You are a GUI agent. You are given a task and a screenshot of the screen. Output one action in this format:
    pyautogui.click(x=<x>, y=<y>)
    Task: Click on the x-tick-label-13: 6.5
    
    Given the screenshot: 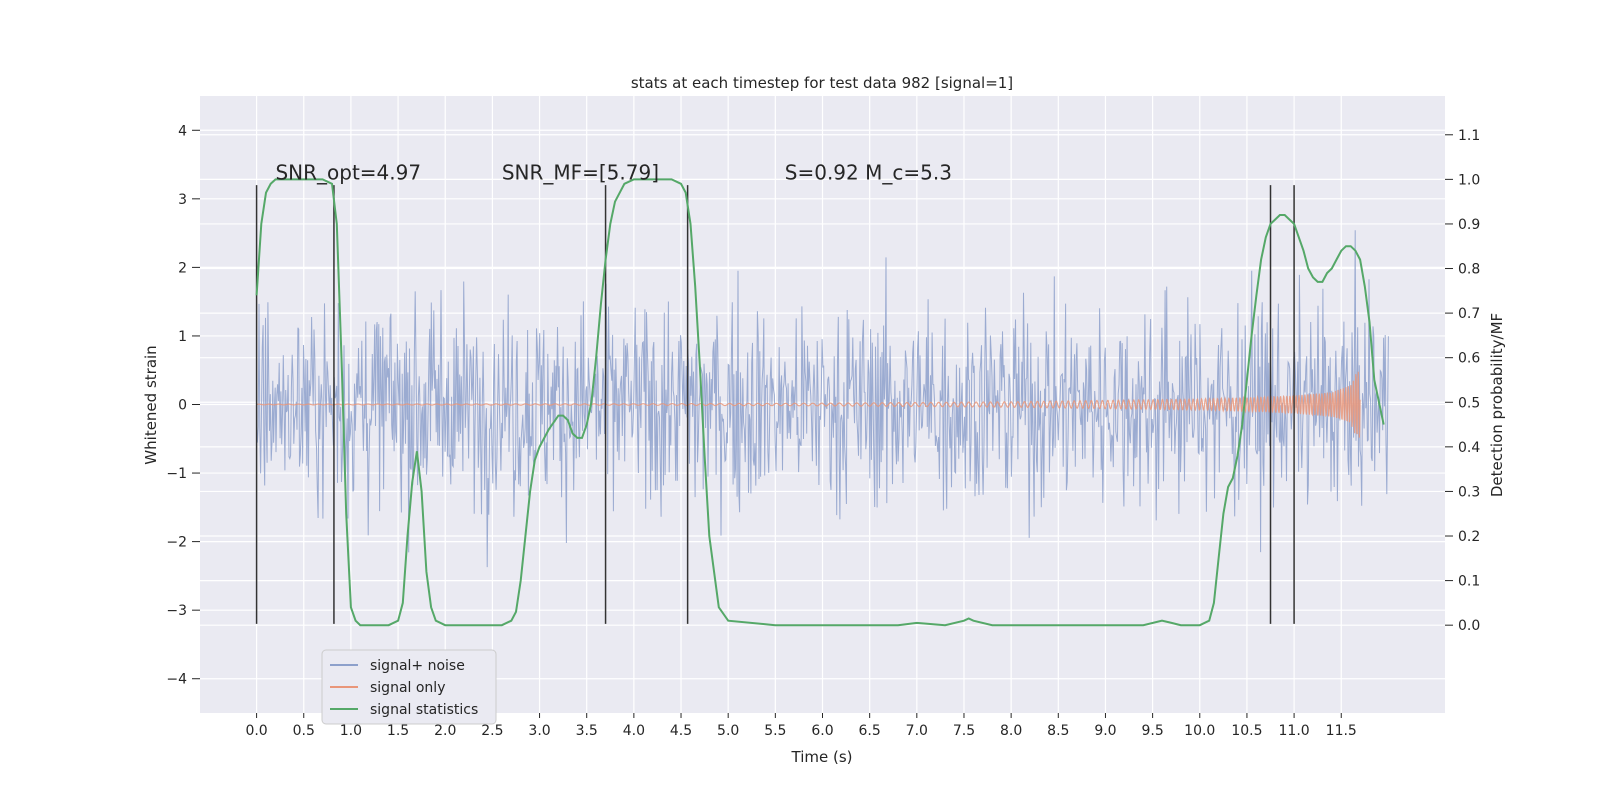 What is the action you would take?
    pyautogui.click(x=870, y=731)
    